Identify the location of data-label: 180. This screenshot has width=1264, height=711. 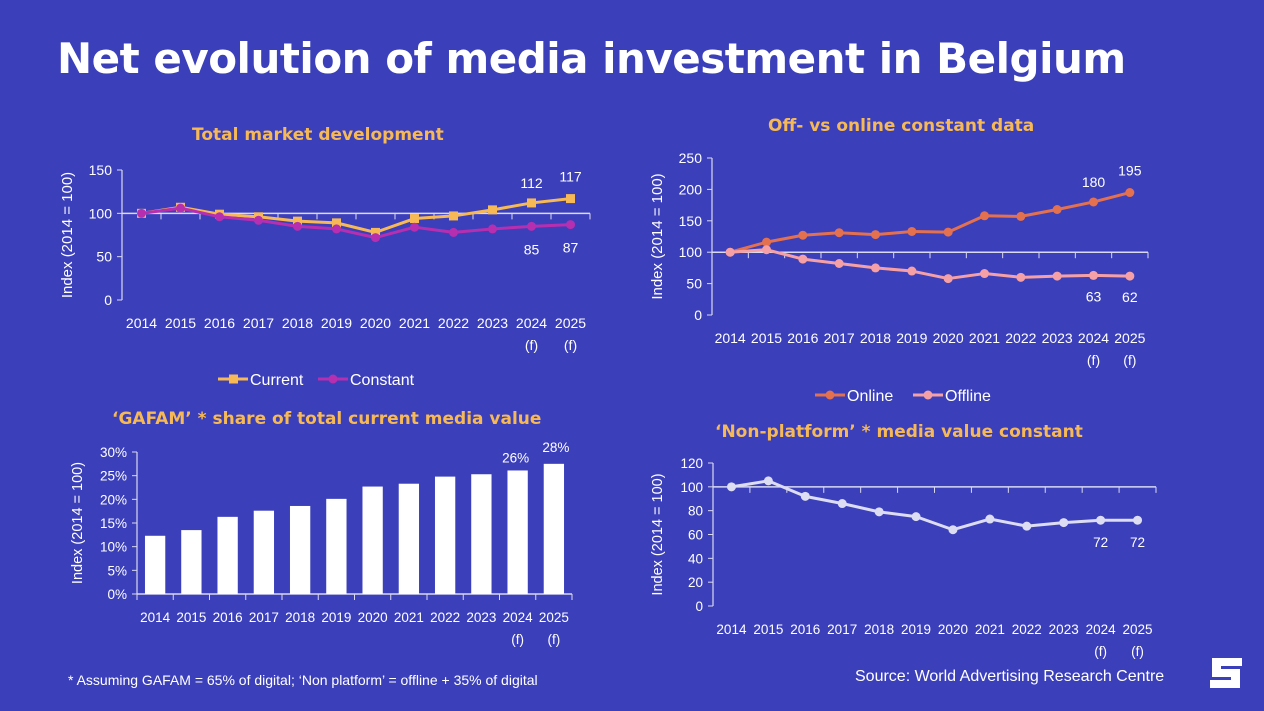
(1094, 182).